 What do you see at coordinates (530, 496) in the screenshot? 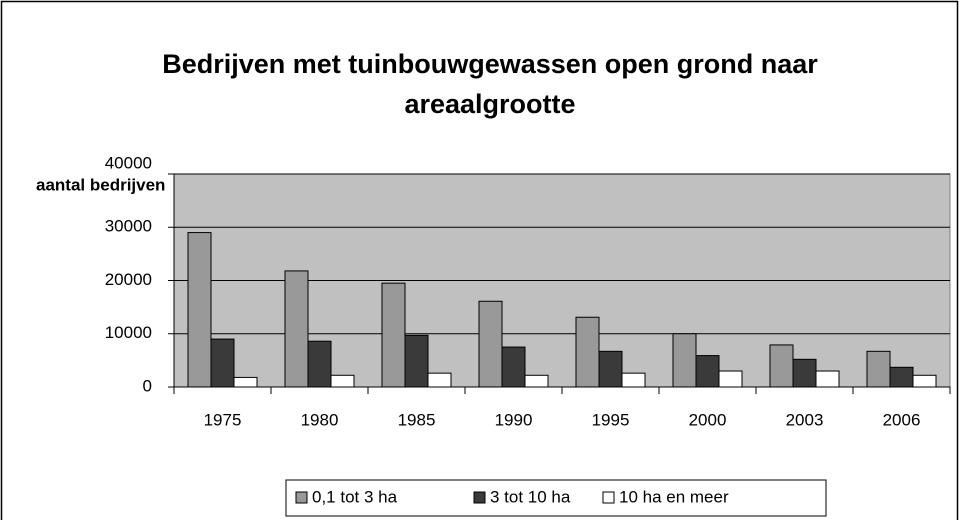
I see `legend-label: 3 tot 10 ha` at bounding box center [530, 496].